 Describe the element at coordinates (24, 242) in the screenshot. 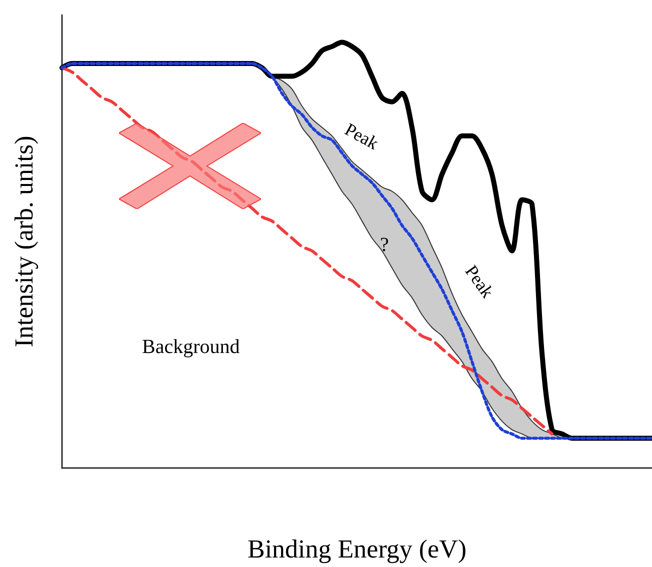

I see `y-axis-title: Intensity (arb. units)` at that location.